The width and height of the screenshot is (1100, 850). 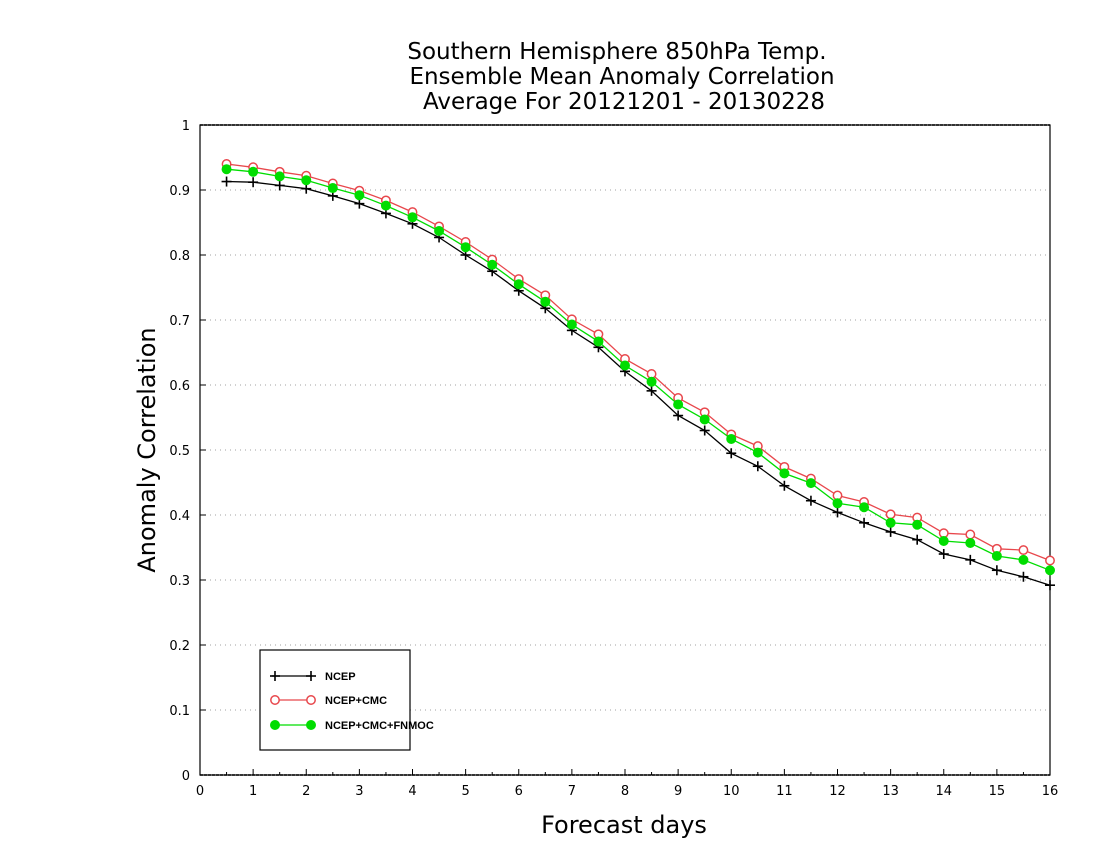 What do you see at coordinates (179, 191) in the screenshot?
I see `y-tick-label-9: 0.9` at bounding box center [179, 191].